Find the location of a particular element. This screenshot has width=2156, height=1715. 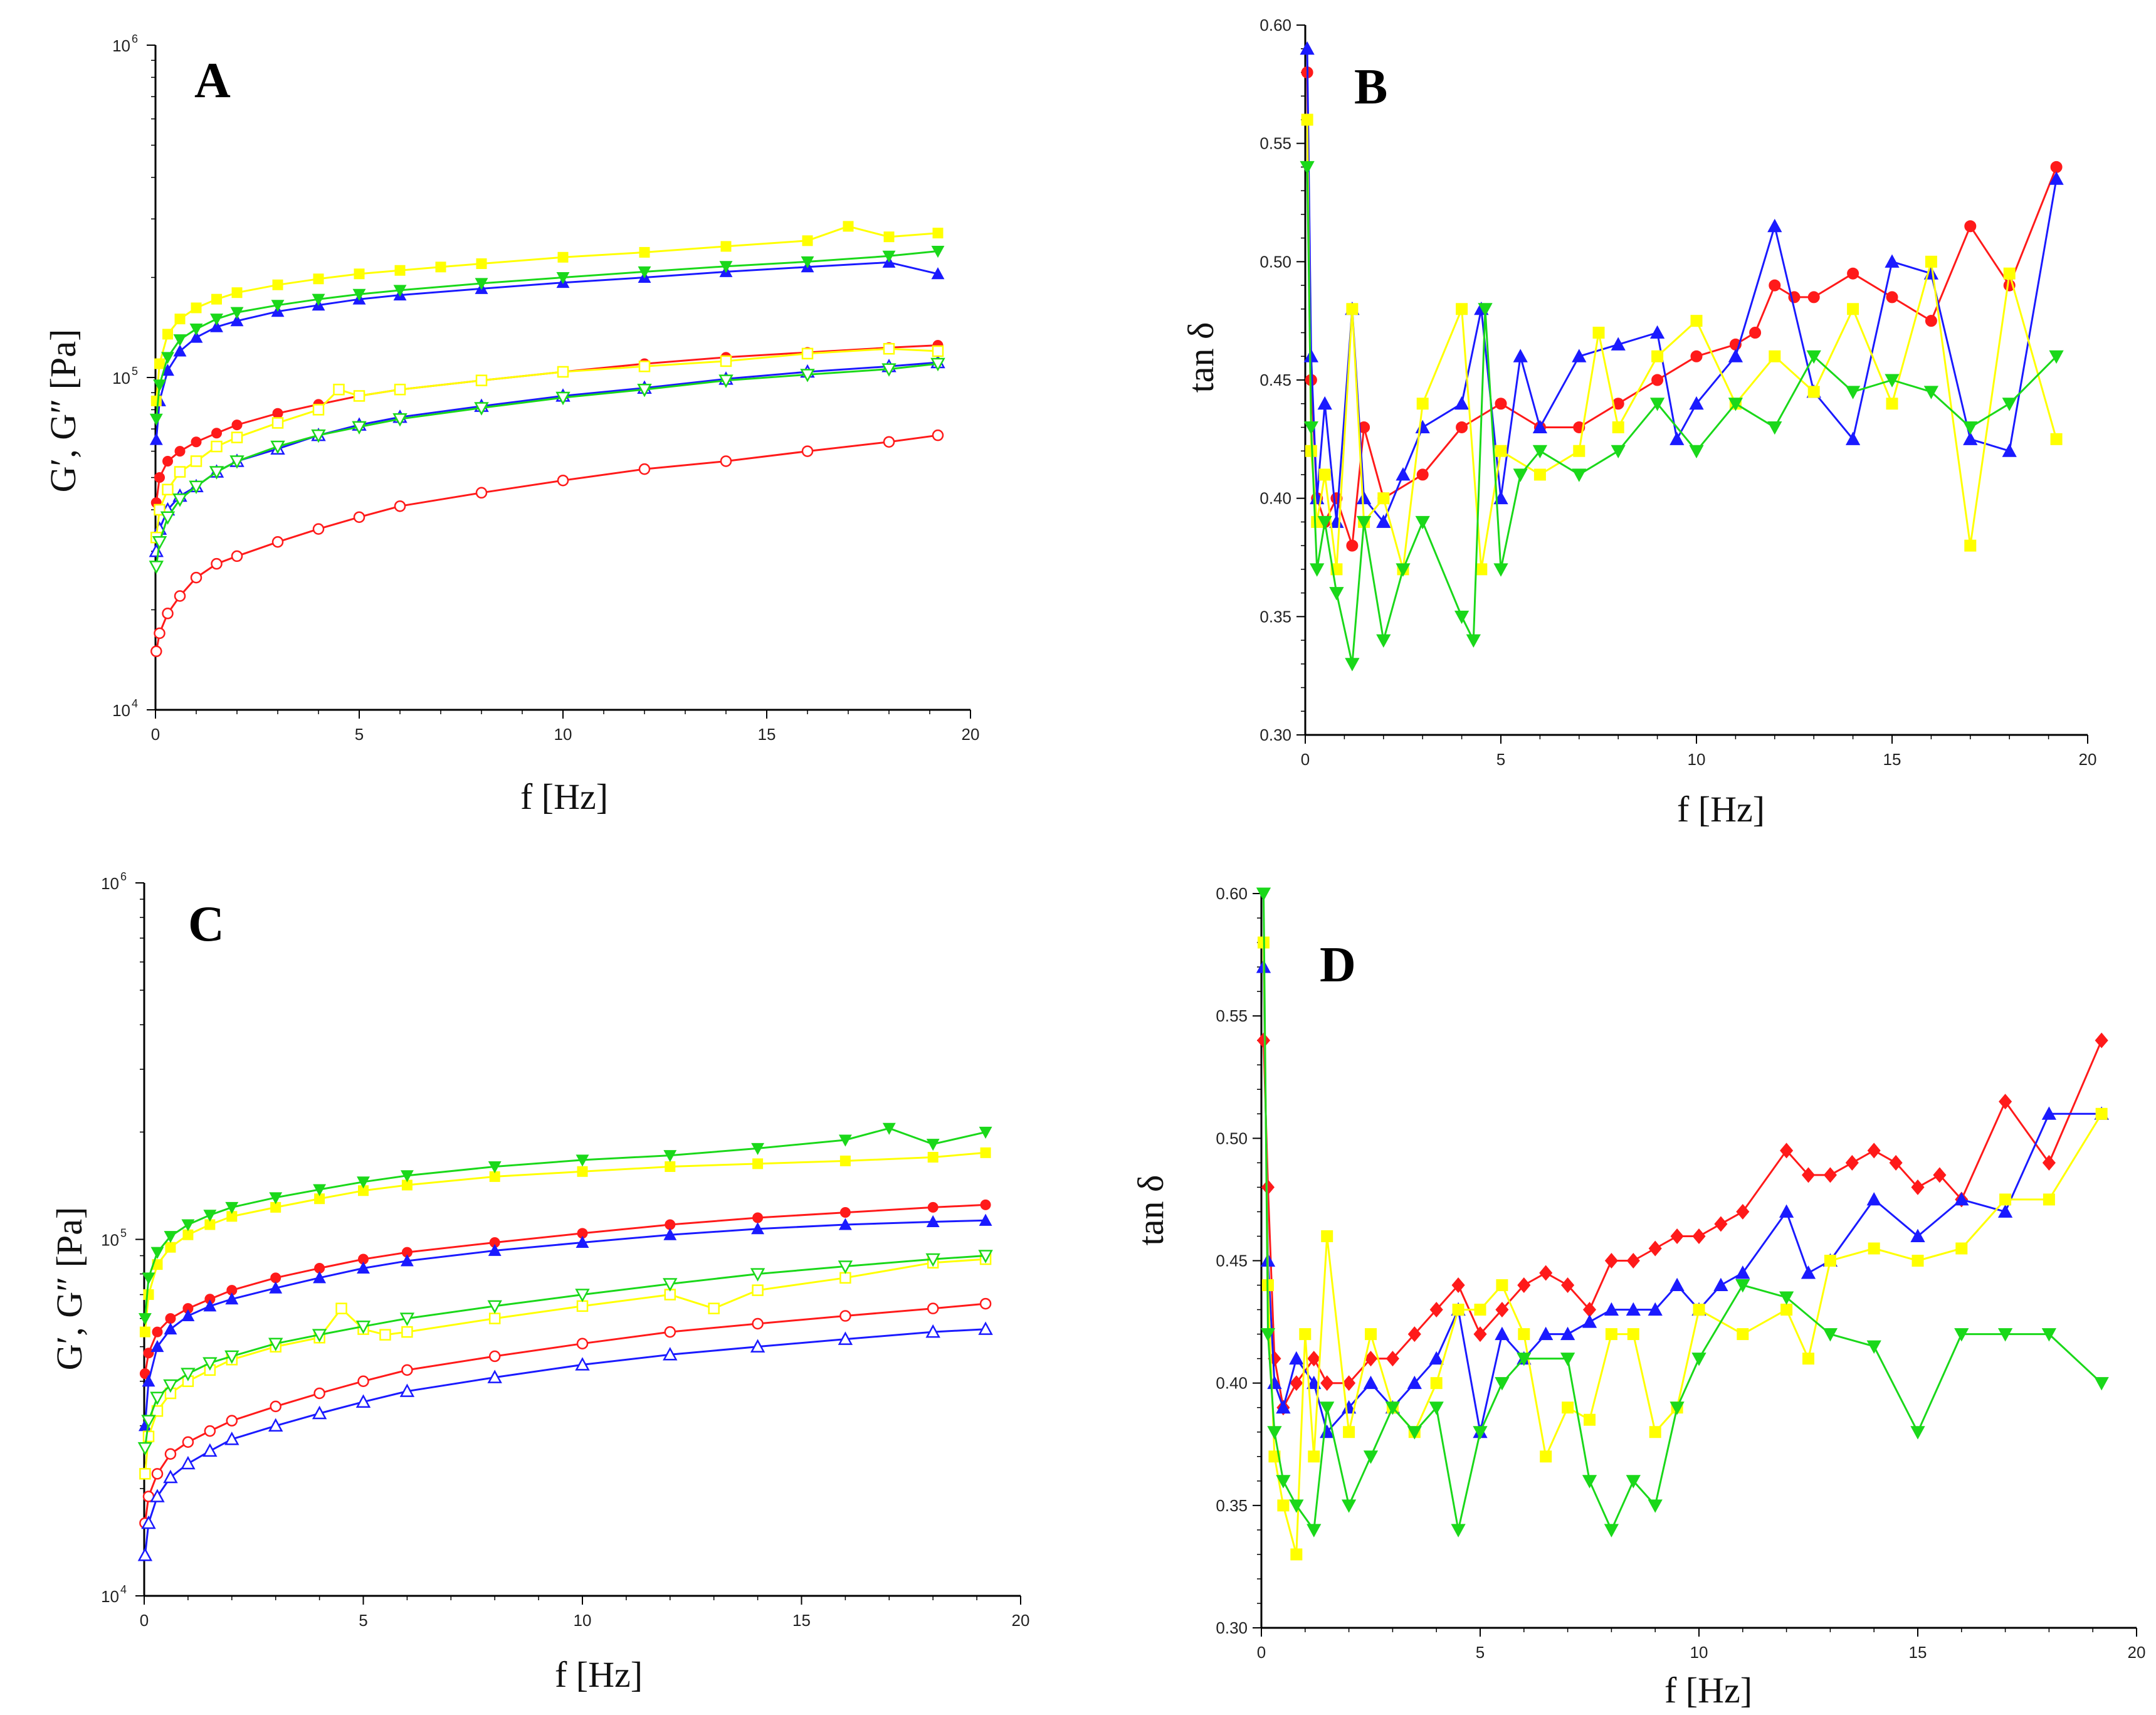

panel-d-series-red is located at coordinates (1682, 1224).